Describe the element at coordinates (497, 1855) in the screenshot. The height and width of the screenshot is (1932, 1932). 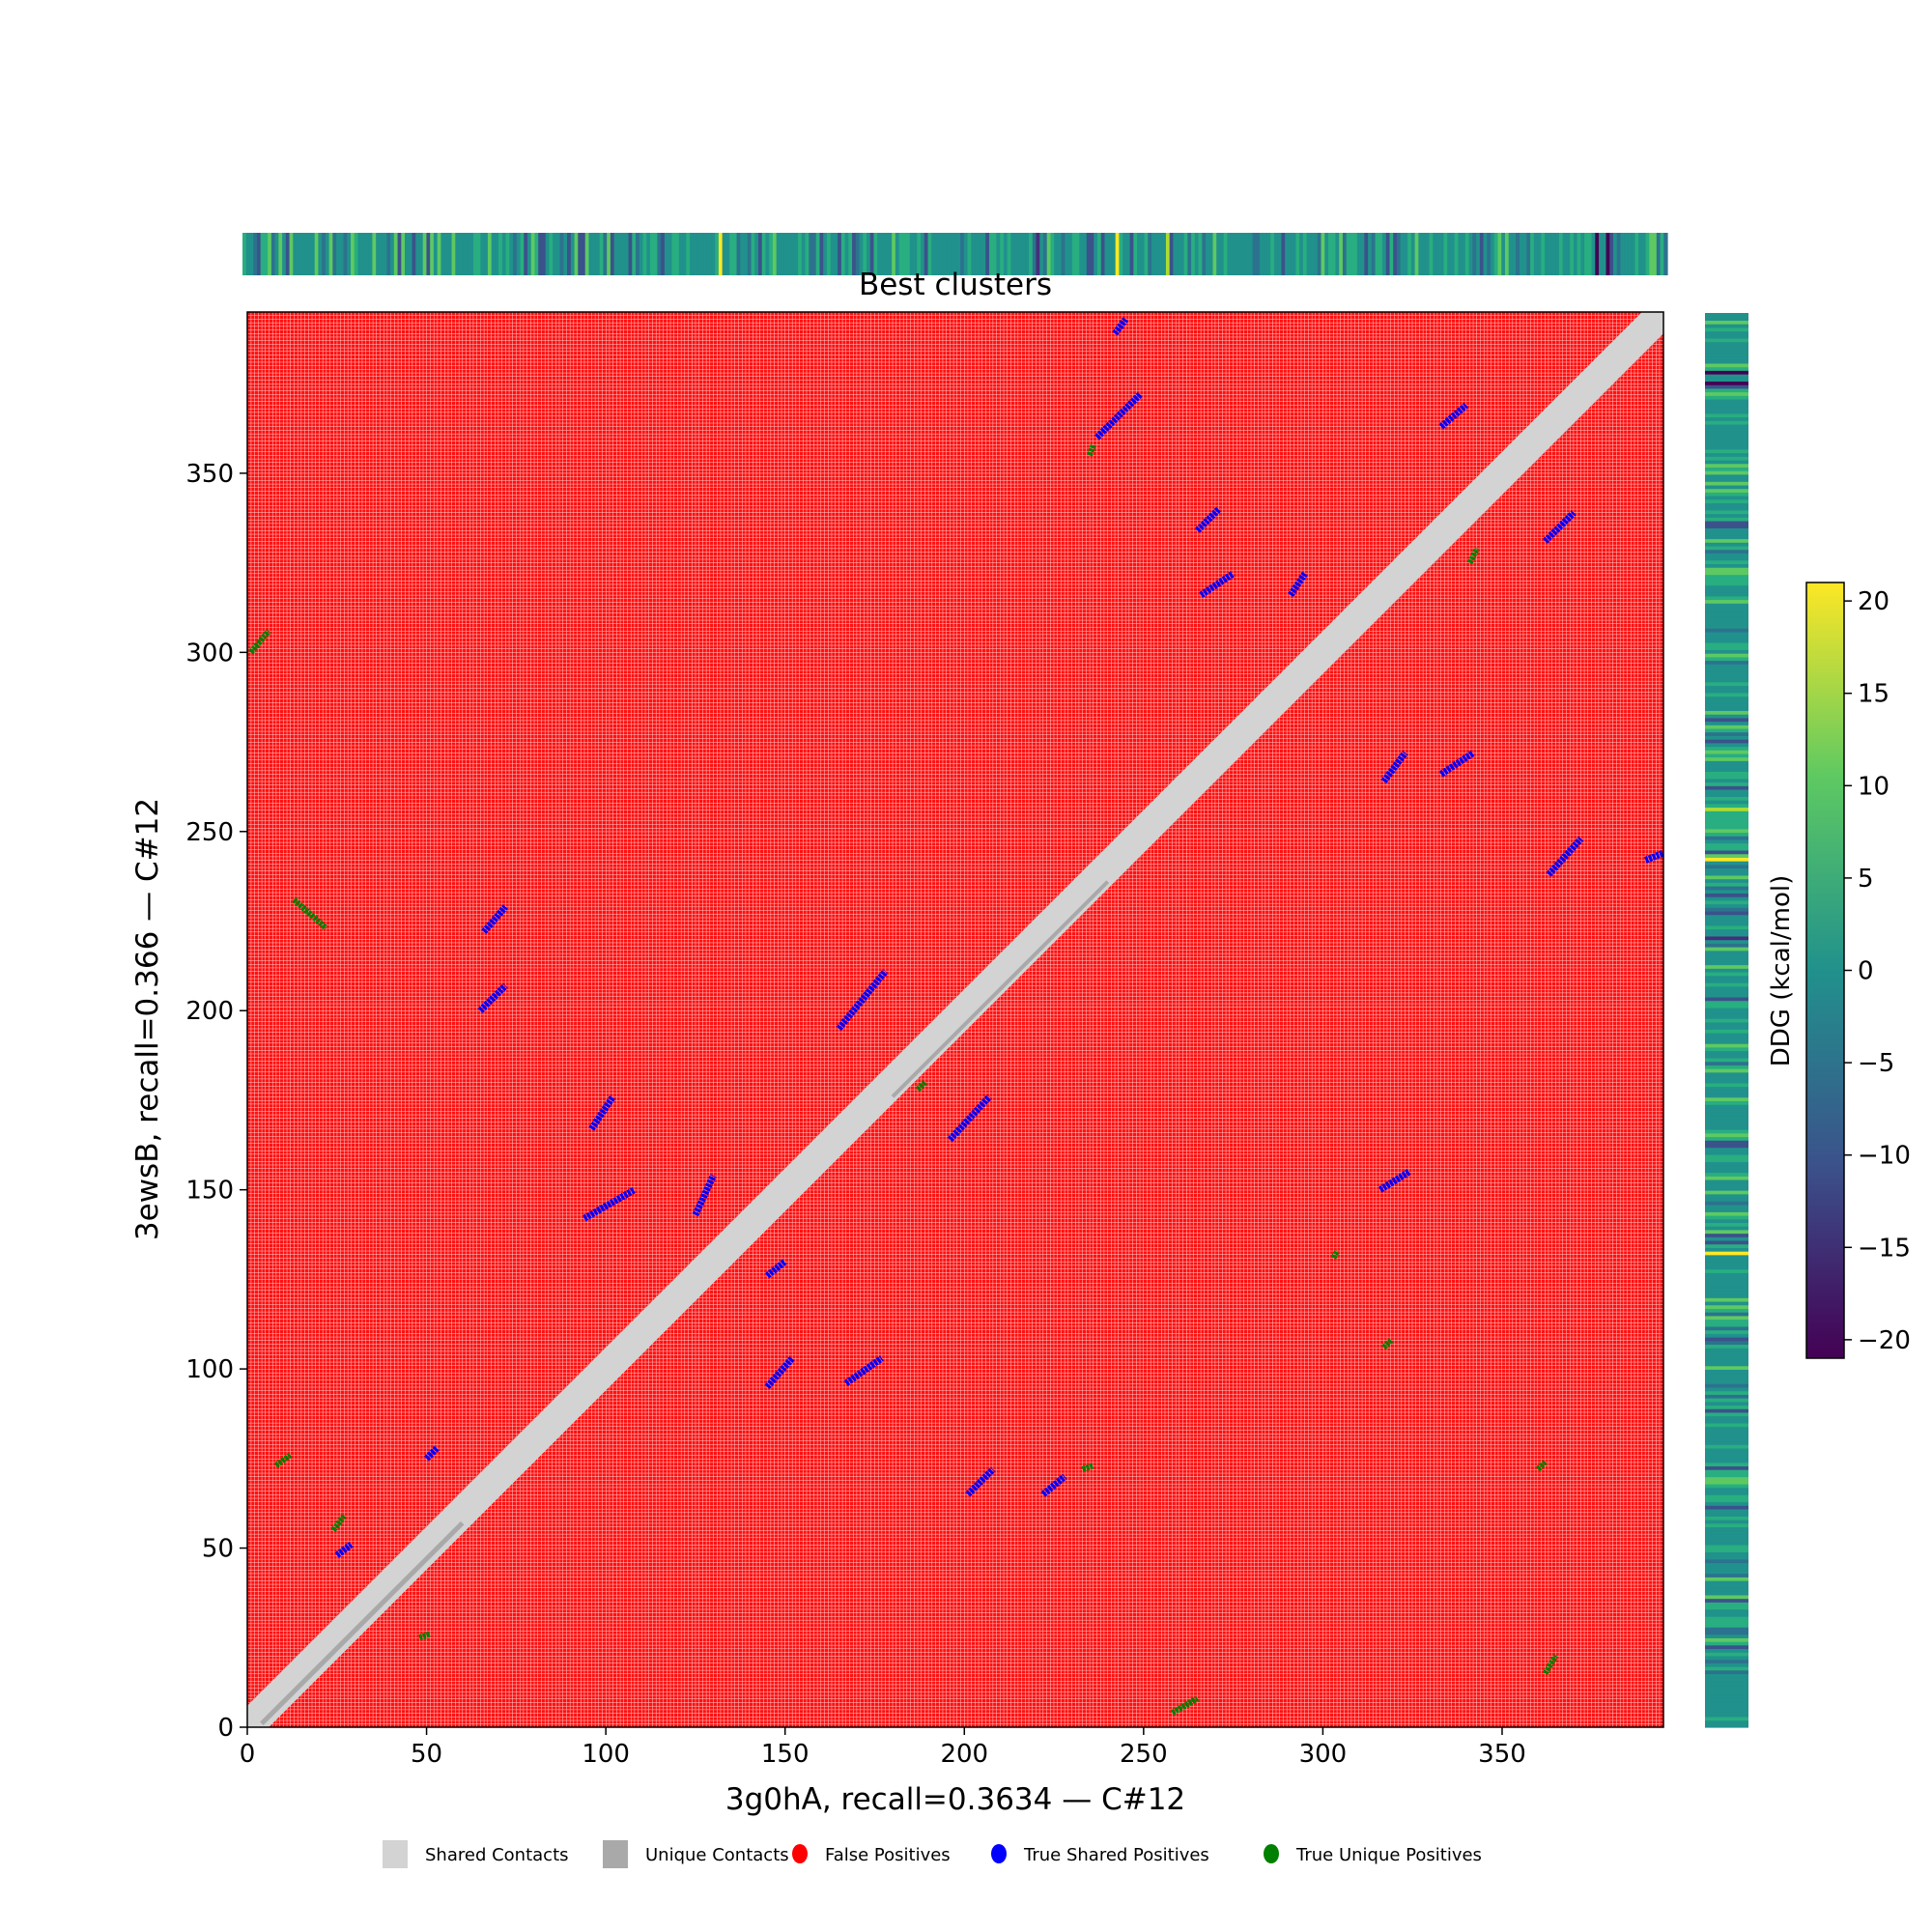
I see `legend-label: Shared Contacts` at that location.